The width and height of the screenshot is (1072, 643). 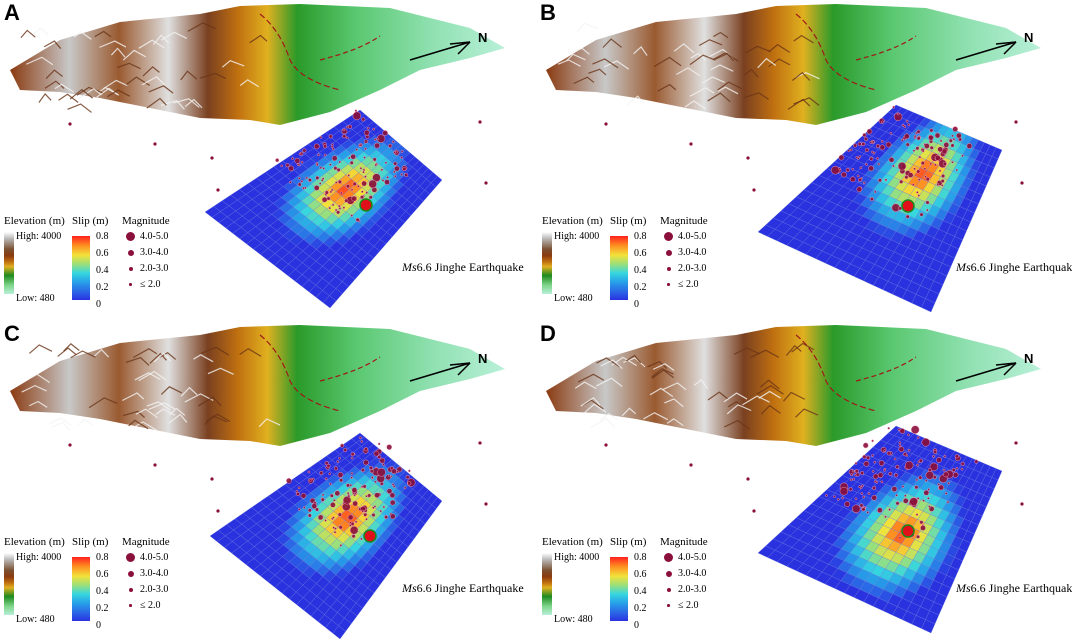 What do you see at coordinates (547, 584) in the screenshot?
I see `elevation-color-bar` at bounding box center [547, 584].